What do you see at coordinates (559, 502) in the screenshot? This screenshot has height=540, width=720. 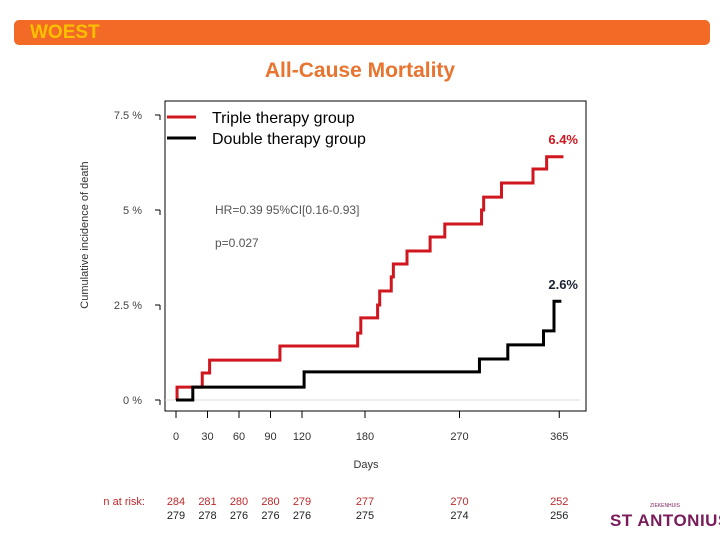 I see `risk-triple: 252` at bounding box center [559, 502].